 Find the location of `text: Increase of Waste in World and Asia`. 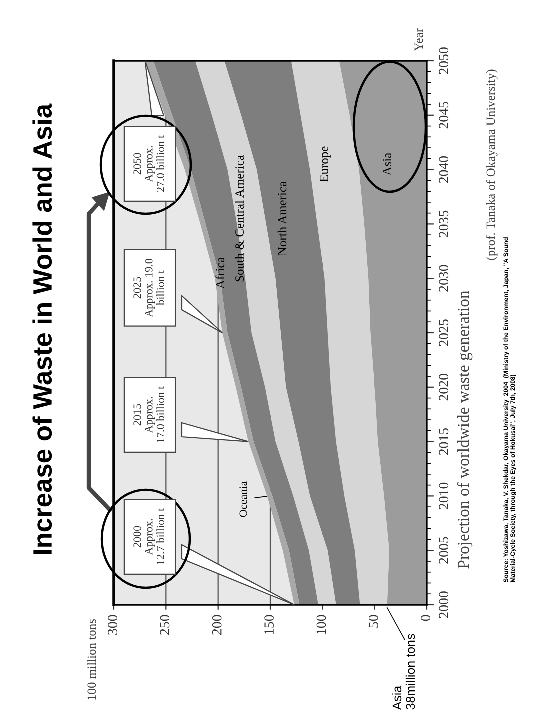

text: Increase of Waste in World and Asia is located at coordinates (42, 329).